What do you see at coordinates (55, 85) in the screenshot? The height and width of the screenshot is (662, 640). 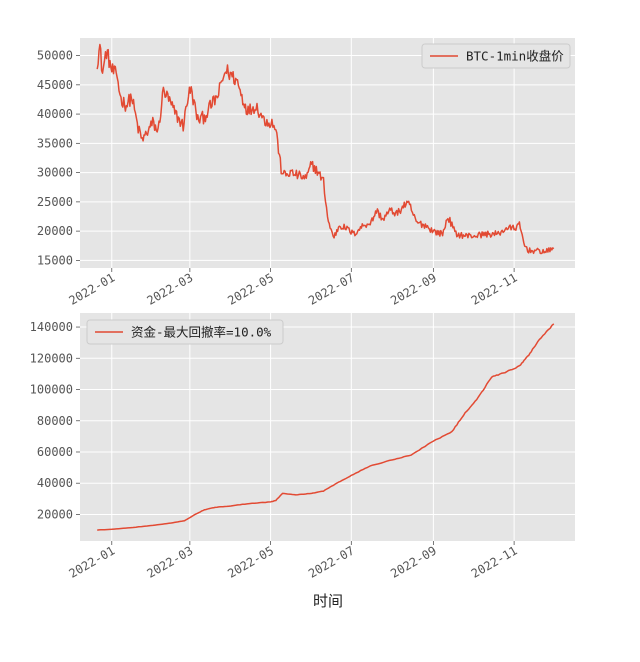 I see `y-tick-label: 45000` at bounding box center [55, 85].